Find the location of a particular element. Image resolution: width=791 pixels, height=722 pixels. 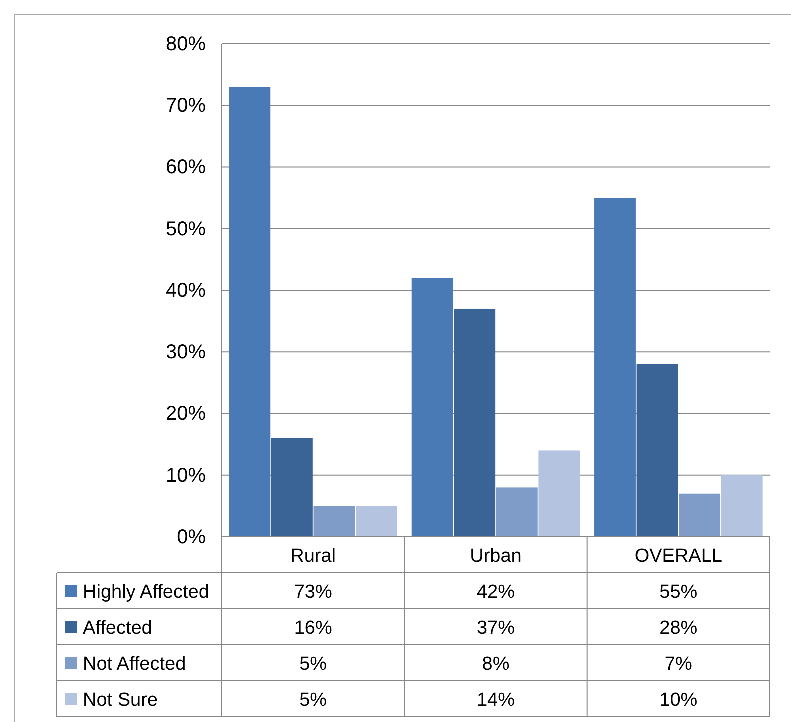

y-tick-label: 50% is located at coordinates (186, 229).